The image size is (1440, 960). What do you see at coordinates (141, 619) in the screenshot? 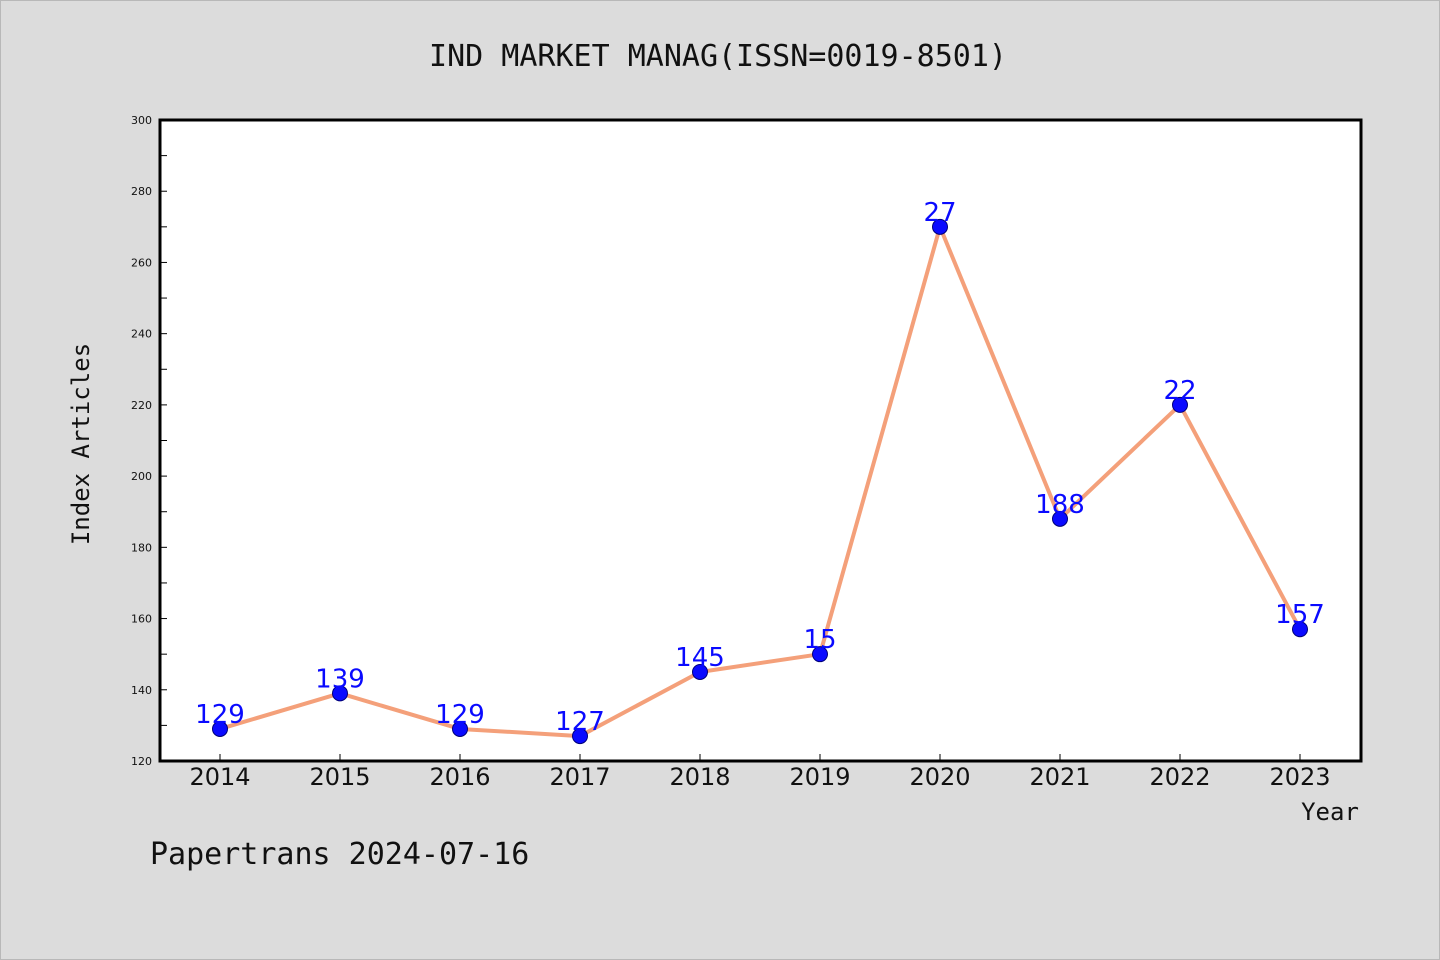
I see `y-tick-label: 160` at bounding box center [141, 619].